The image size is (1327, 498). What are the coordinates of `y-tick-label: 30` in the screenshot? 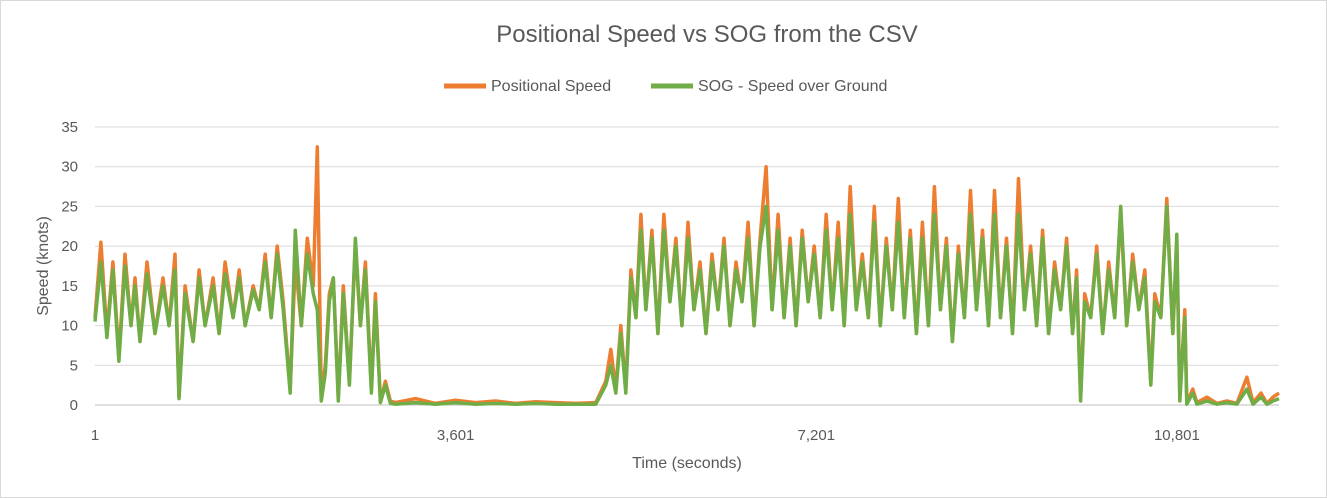 It's located at (69, 167).